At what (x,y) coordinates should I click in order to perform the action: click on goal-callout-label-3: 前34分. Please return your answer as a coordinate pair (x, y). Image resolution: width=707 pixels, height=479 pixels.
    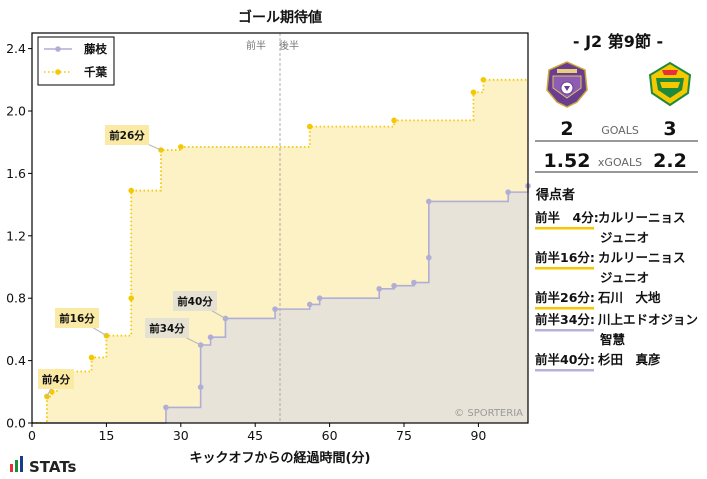
    Looking at the image, I should click on (167, 328).